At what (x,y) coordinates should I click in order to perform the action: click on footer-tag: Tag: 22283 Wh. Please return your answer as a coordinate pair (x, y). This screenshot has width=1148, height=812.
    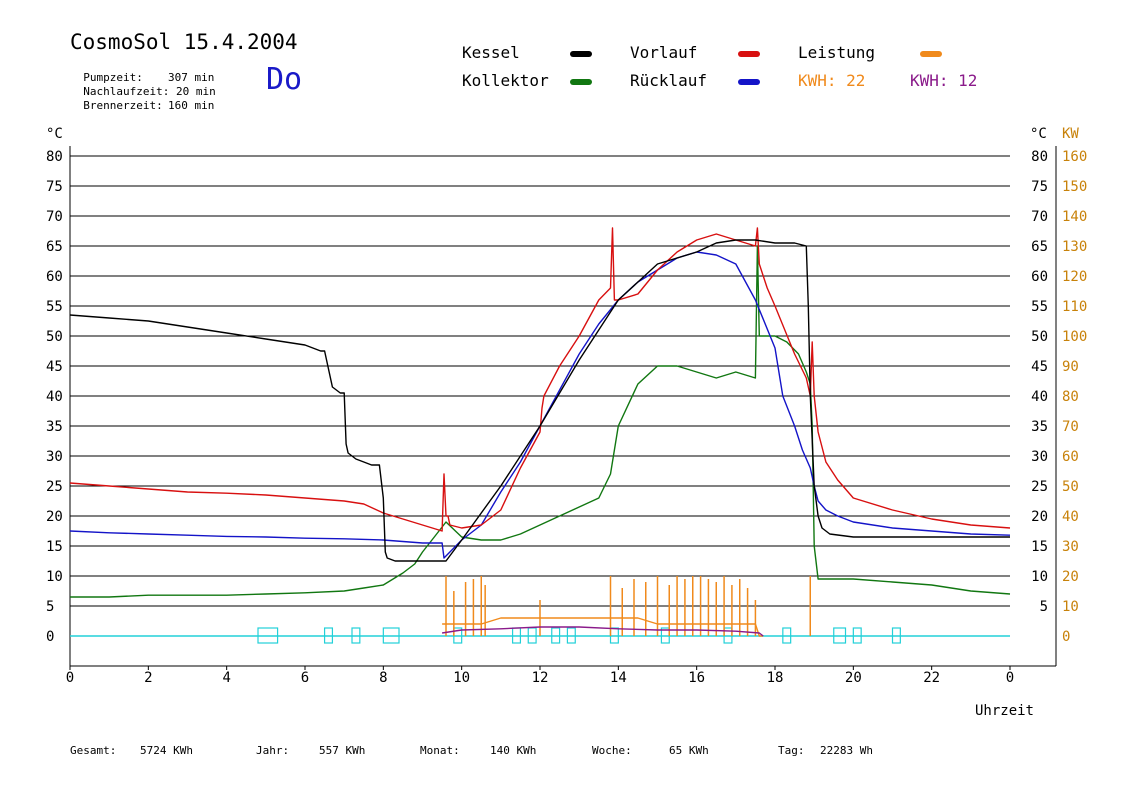
    Looking at the image, I should click on (825, 750).